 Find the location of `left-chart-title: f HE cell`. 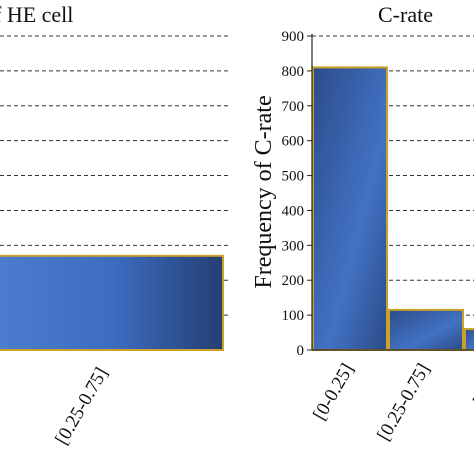

left-chart-title: f HE cell is located at coordinates (36, 14).